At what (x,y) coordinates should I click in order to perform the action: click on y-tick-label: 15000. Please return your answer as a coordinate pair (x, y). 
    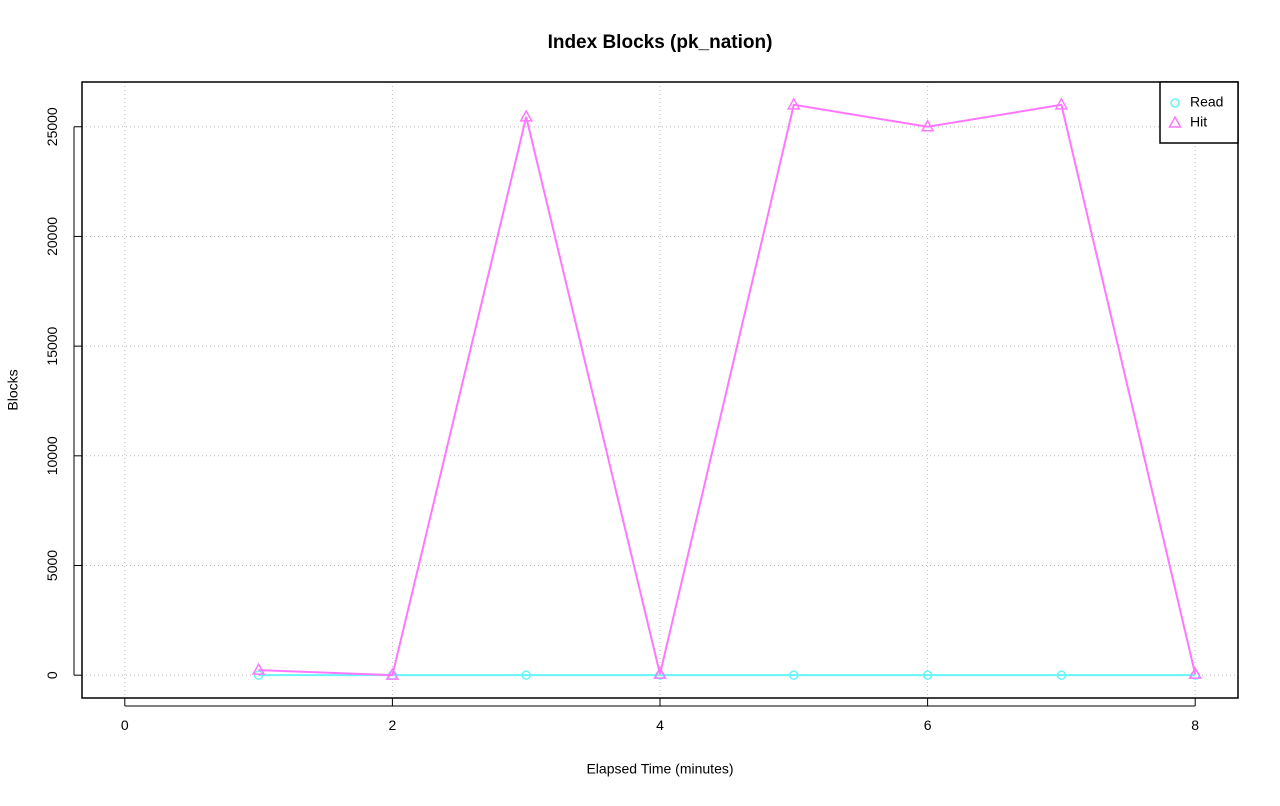
    Looking at the image, I should click on (52, 345).